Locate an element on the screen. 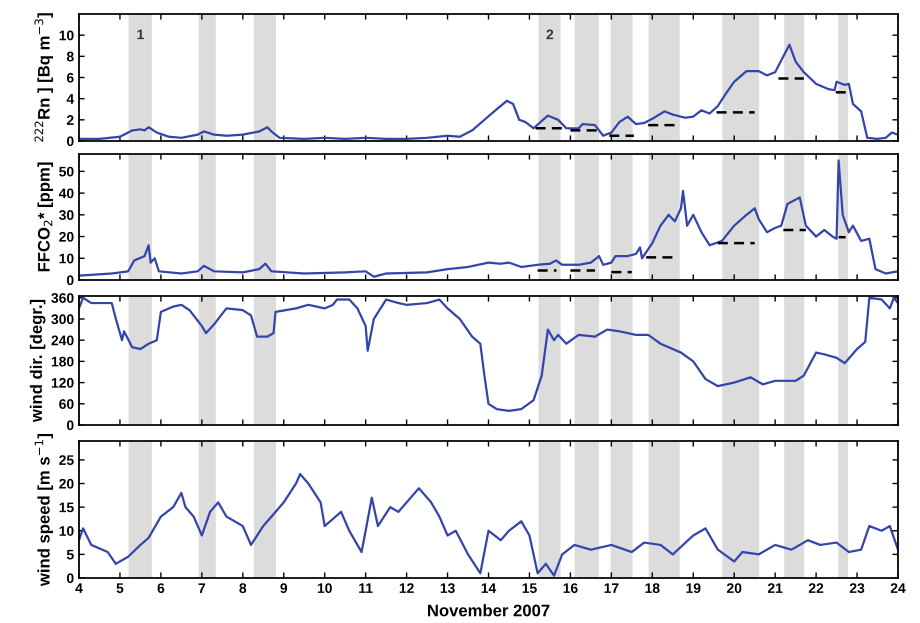 The width and height of the screenshot is (920, 623). y-tick-label: 25 is located at coordinates (66, 460).